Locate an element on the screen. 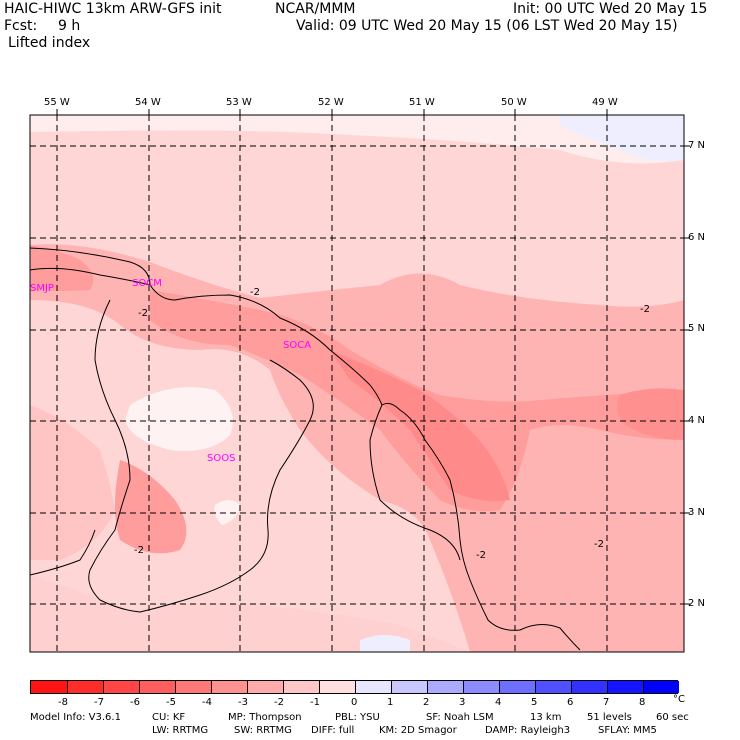 The height and width of the screenshot is (740, 740). lat-label: 6 N is located at coordinates (697, 237).